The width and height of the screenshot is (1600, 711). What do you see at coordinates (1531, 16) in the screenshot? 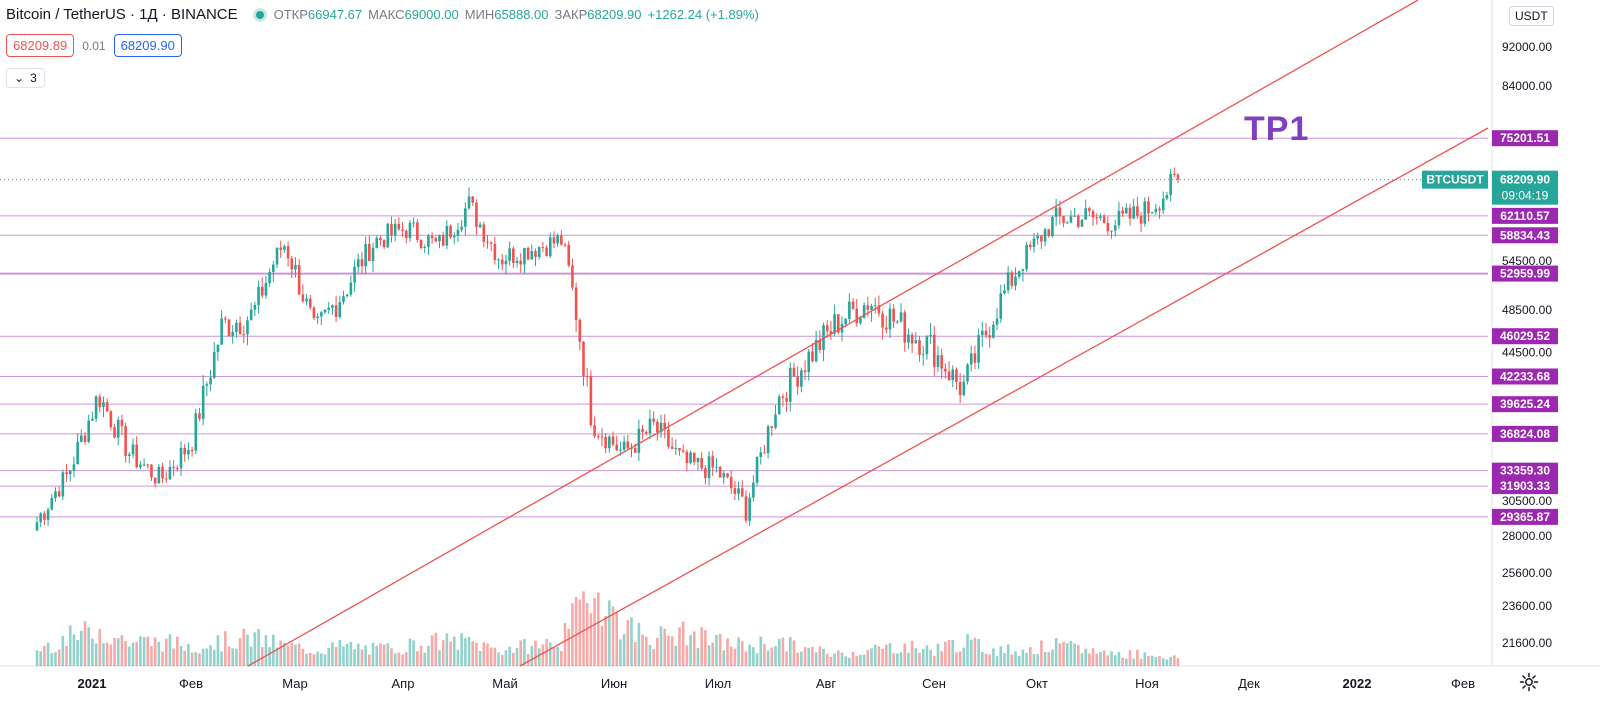
I see `currency-button: USDT` at bounding box center [1531, 16].